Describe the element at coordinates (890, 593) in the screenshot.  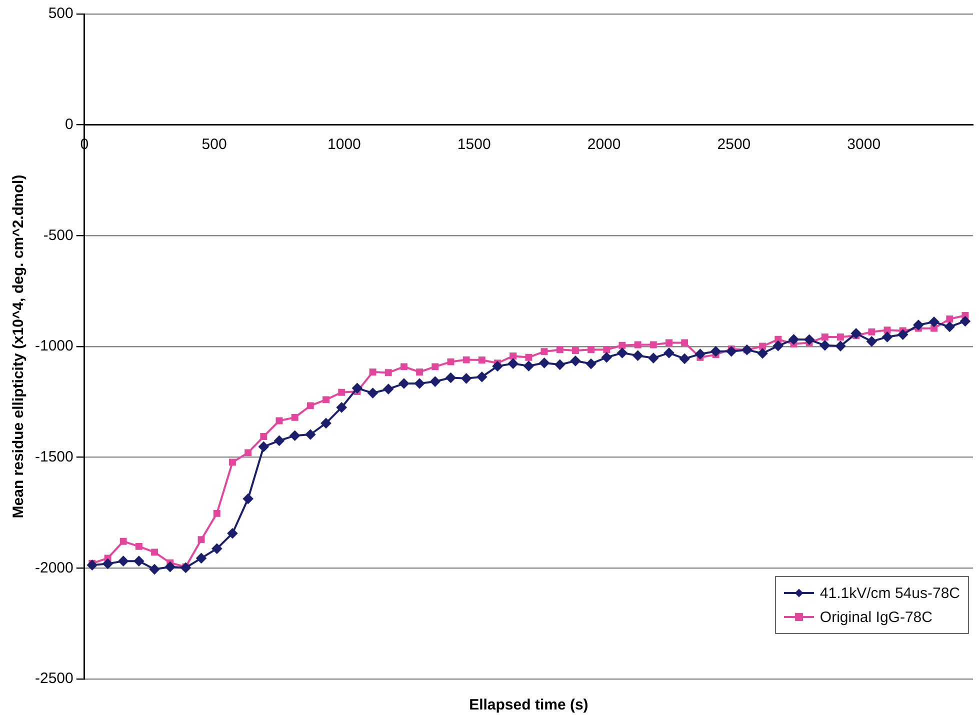
I see `legend-label: 41.1kV/cm 54us-78C` at that location.